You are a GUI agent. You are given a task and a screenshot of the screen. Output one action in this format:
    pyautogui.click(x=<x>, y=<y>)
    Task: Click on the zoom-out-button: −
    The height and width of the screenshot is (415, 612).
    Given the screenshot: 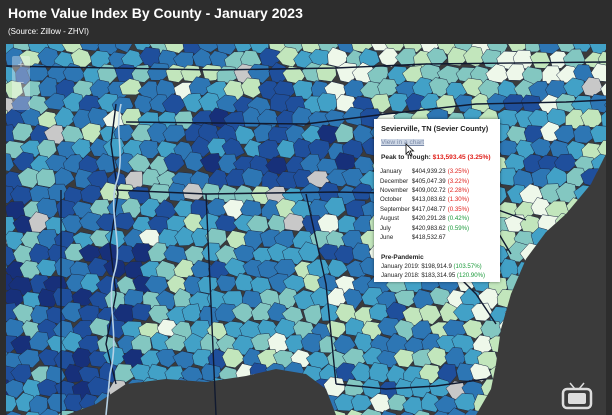 What is the action you would take?
    pyautogui.click(x=21, y=83)
    